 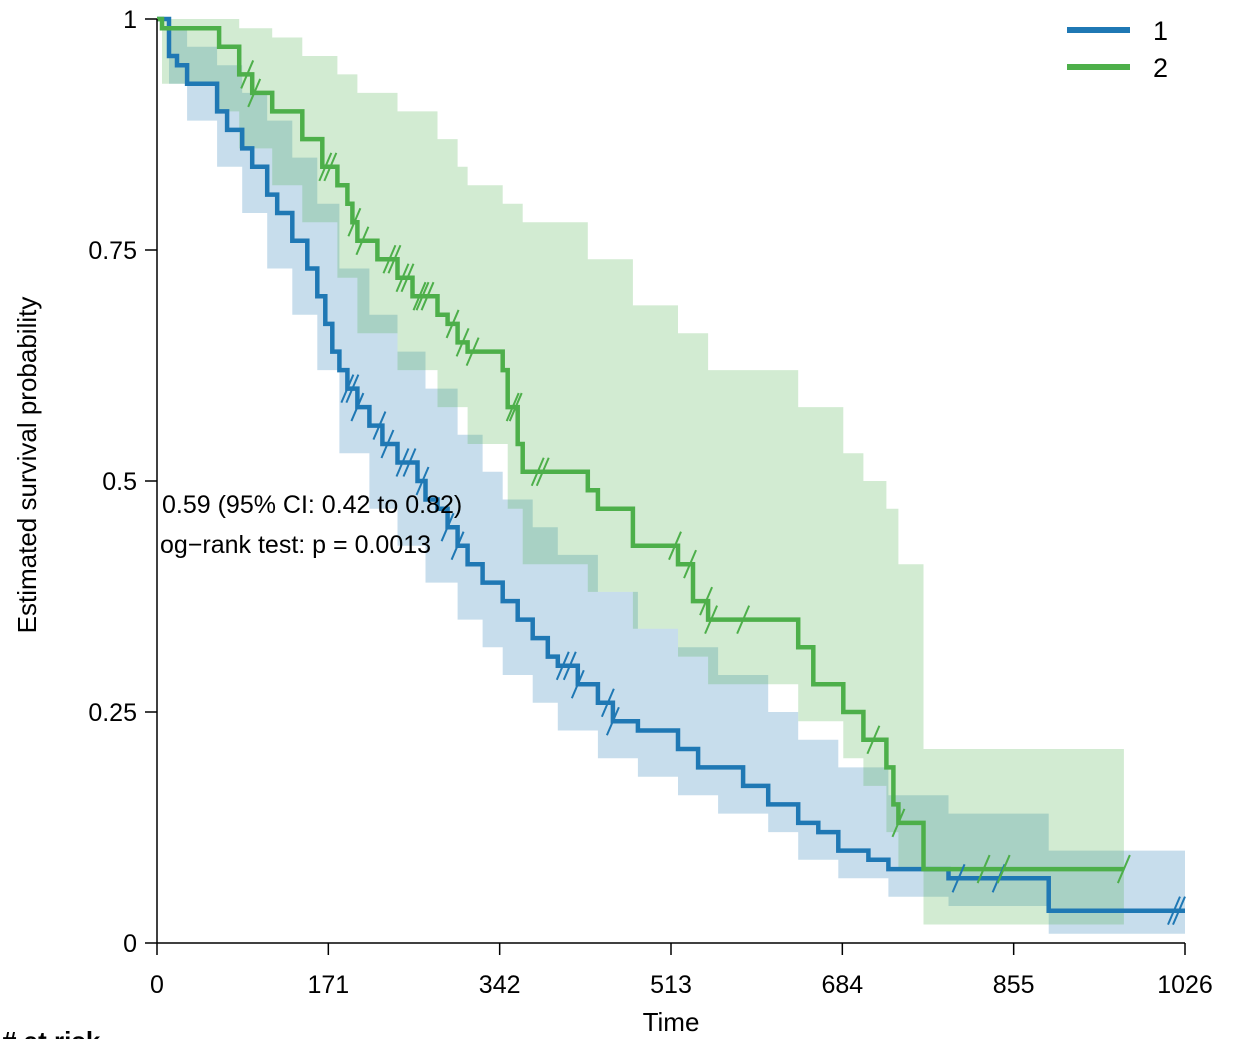 I want to click on x-tick-label-1: 171, so click(x=328, y=985).